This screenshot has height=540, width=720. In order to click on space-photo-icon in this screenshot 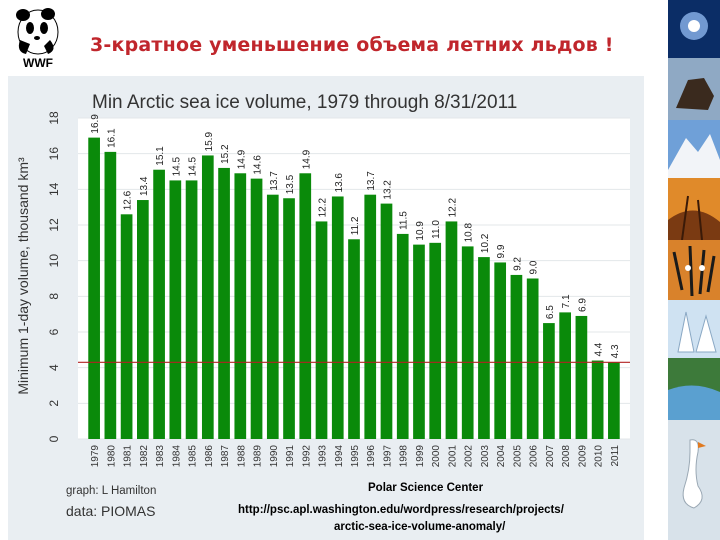, I will do `click(694, 29)`.